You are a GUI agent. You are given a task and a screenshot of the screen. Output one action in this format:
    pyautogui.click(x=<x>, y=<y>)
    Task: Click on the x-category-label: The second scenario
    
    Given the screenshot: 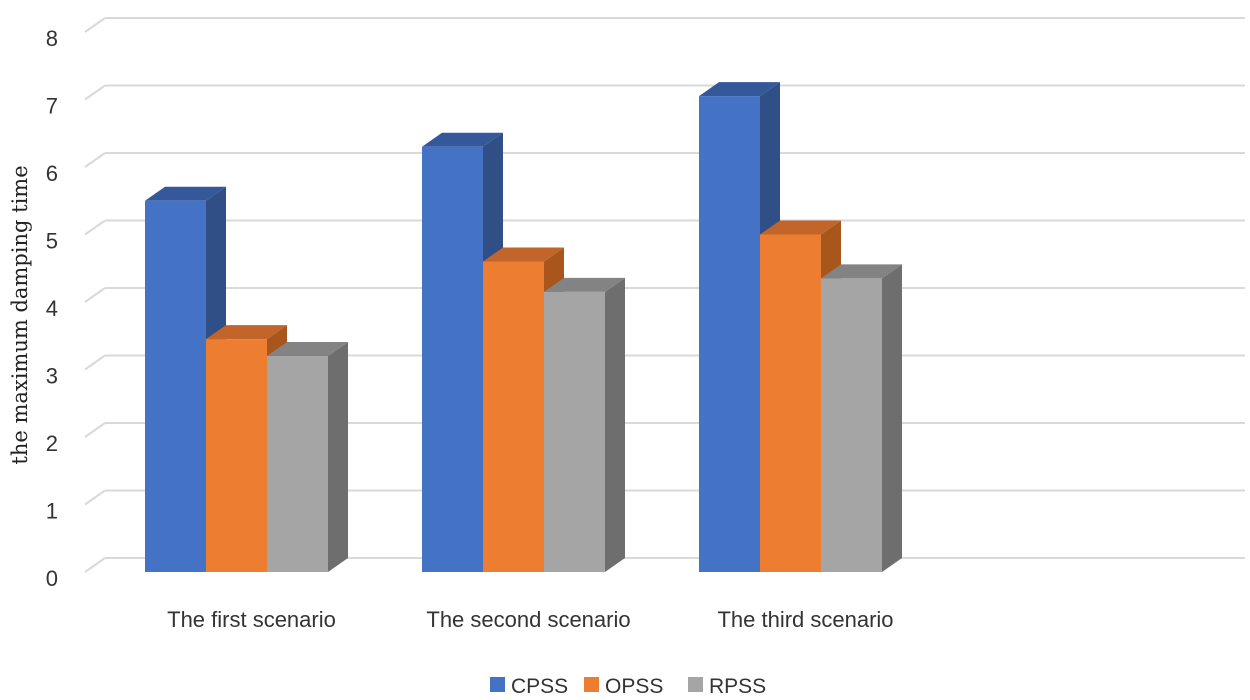 What is the action you would take?
    pyautogui.click(x=528, y=619)
    